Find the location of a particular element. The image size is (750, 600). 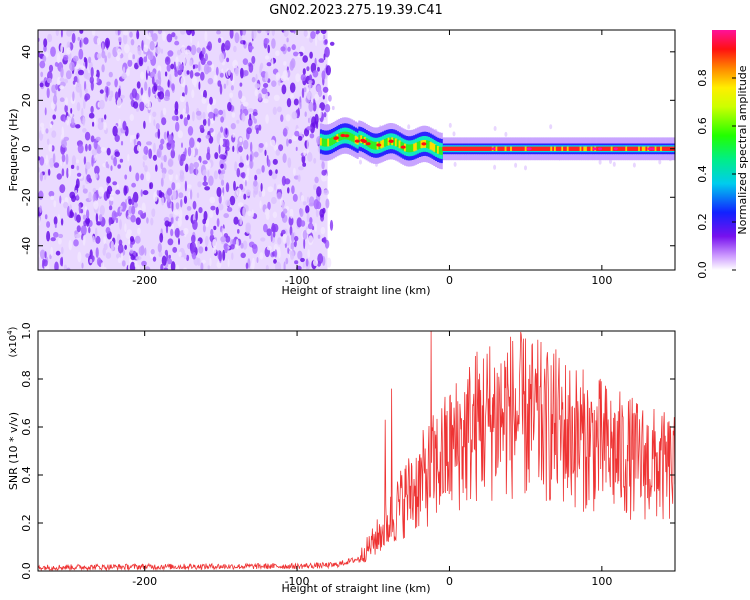

spectrogram-y-tick-label: 20 is located at coordinates (26, 100).